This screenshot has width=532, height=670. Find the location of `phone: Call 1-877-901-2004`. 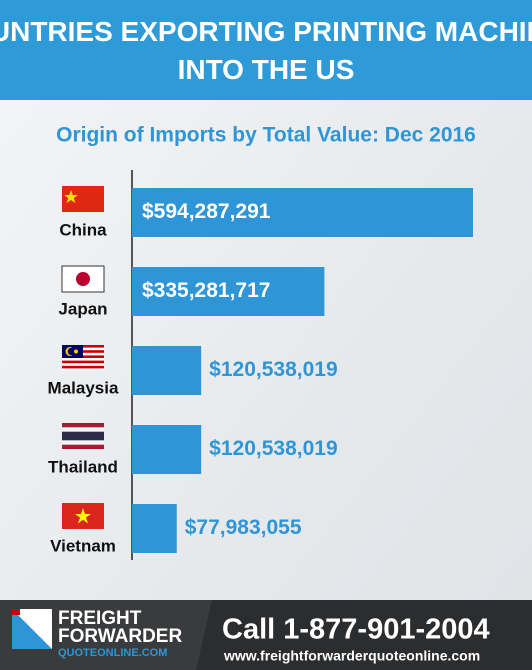

phone: Call 1-877-901-2004 is located at coordinates (356, 630).